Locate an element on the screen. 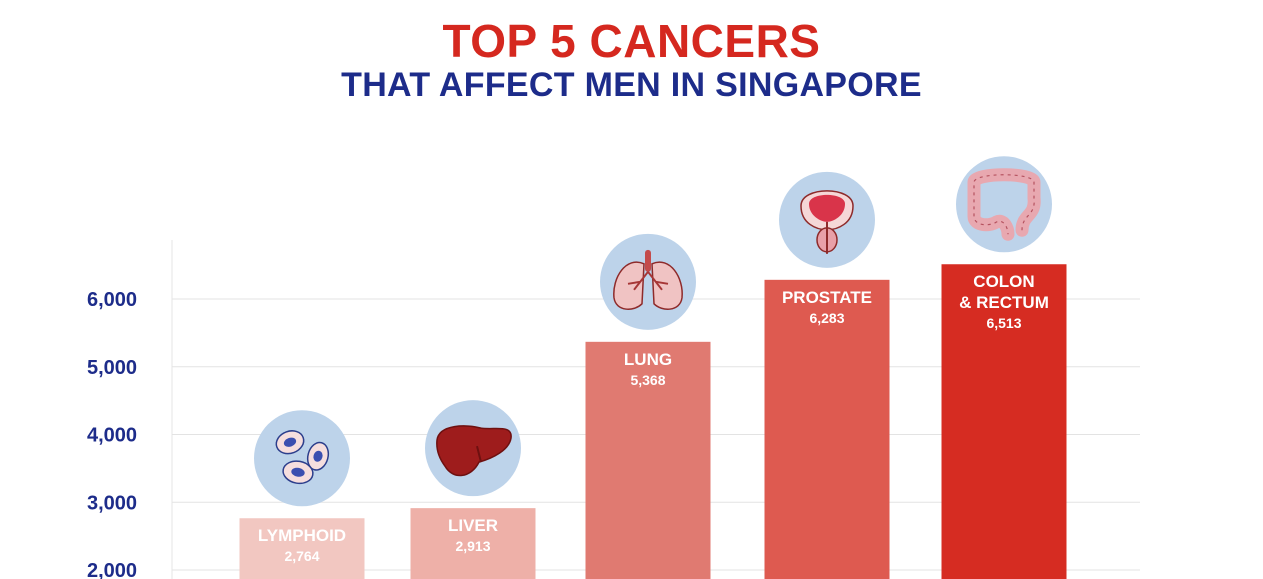  y-tick-label: 4,000 is located at coordinates (112, 436).